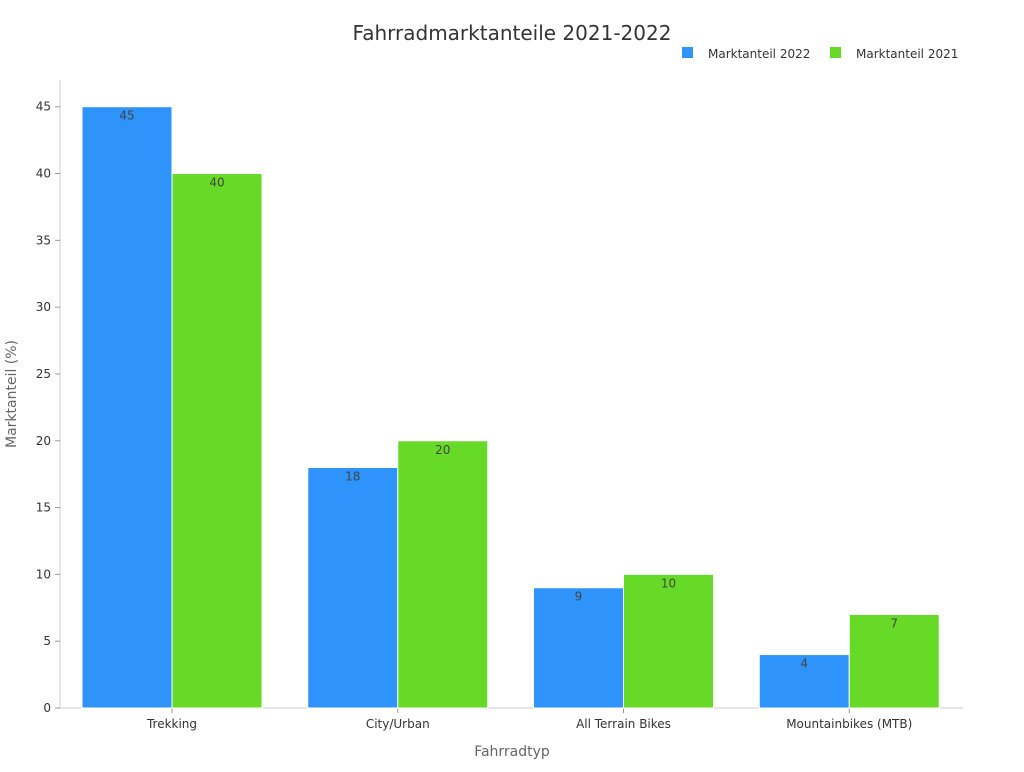 This screenshot has width=1024, height=772. I want to click on bar-value-label: 7, so click(894, 623).